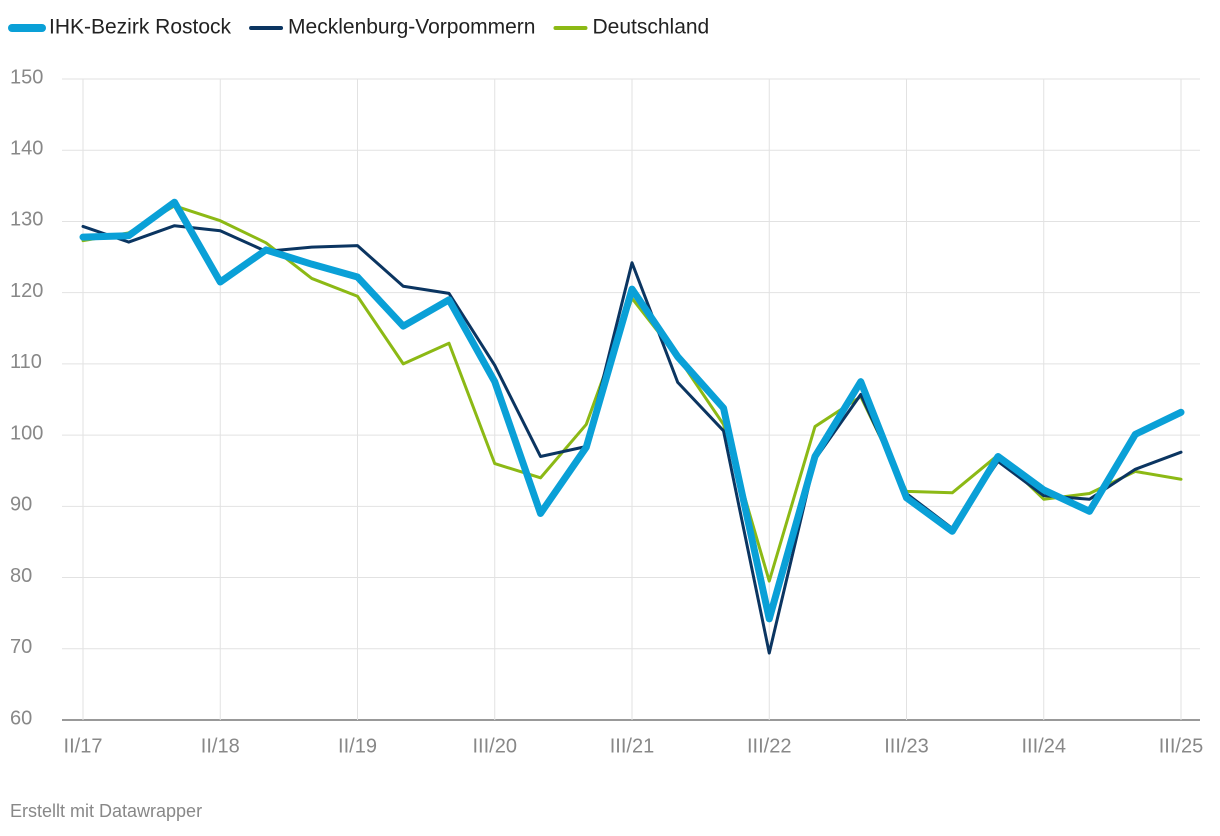  Describe the element at coordinates (357, 746) in the screenshot. I see `x-tick-label: II/19` at that location.